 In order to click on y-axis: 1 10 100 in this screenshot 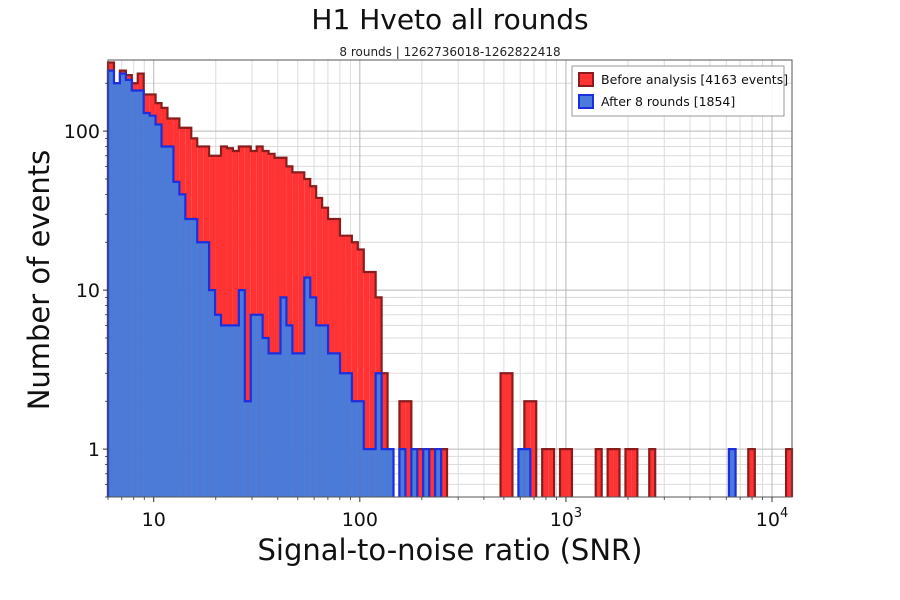, I will do `click(86, 290)`.